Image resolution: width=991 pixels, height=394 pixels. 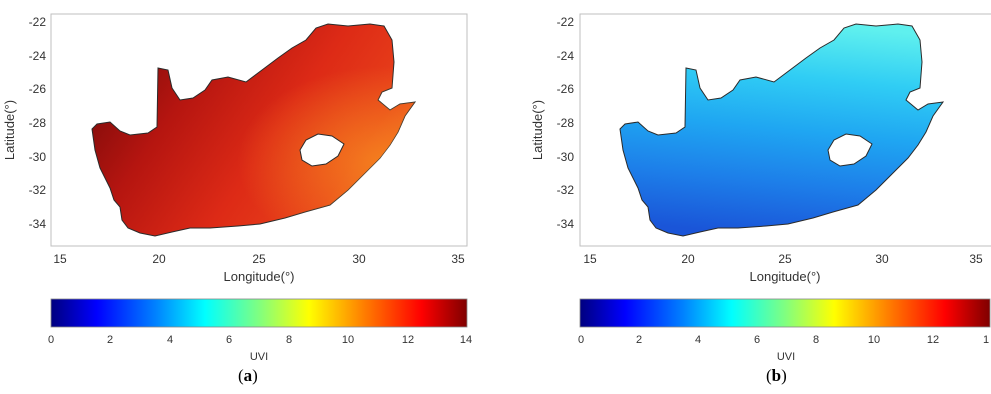 I want to click on panel-b-ylabel: Latitude(°), so click(x=537, y=130).